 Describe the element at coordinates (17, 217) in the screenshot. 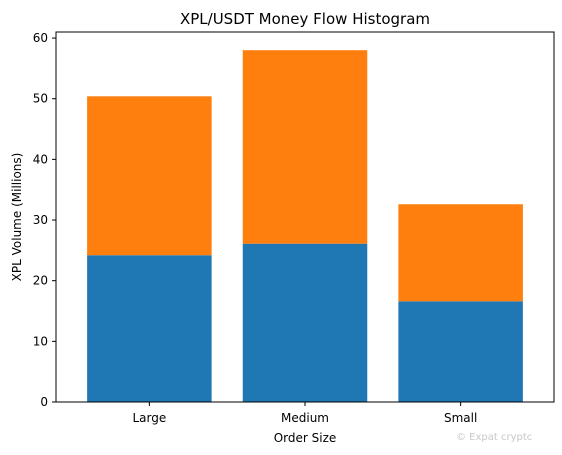

I see `y-axis-label: XPL Volume (Millions)` at that location.